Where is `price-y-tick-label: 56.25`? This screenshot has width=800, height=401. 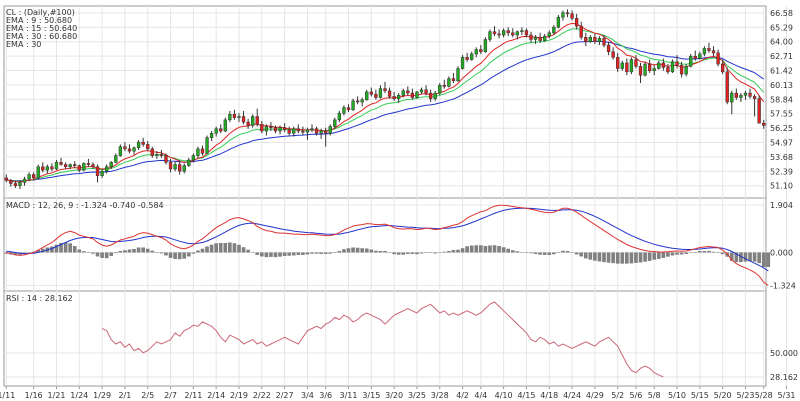 price-y-tick-label: 56.25 is located at coordinates (781, 128).